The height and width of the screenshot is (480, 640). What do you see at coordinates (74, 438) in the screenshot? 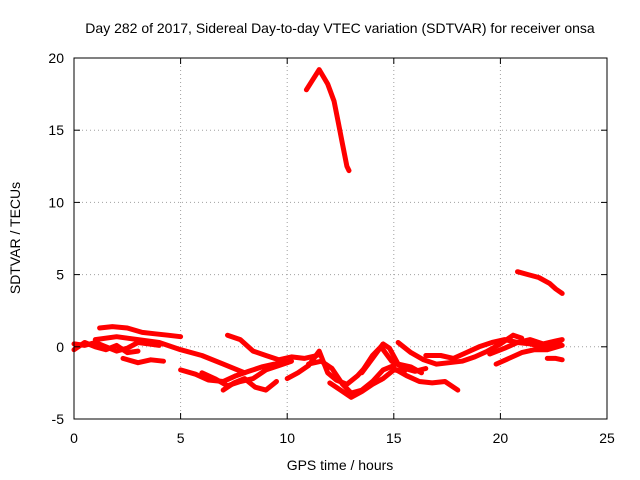
I see `x-tick-label: 0` at bounding box center [74, 438].